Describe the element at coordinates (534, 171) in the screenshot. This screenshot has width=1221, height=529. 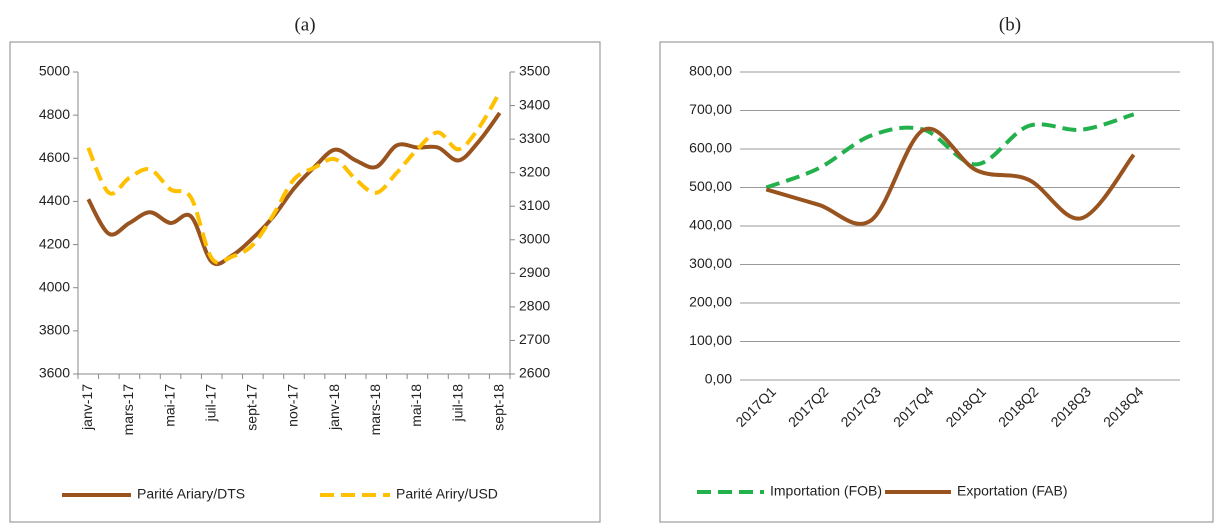
I see `y2-tick-label: 3200` at that location.